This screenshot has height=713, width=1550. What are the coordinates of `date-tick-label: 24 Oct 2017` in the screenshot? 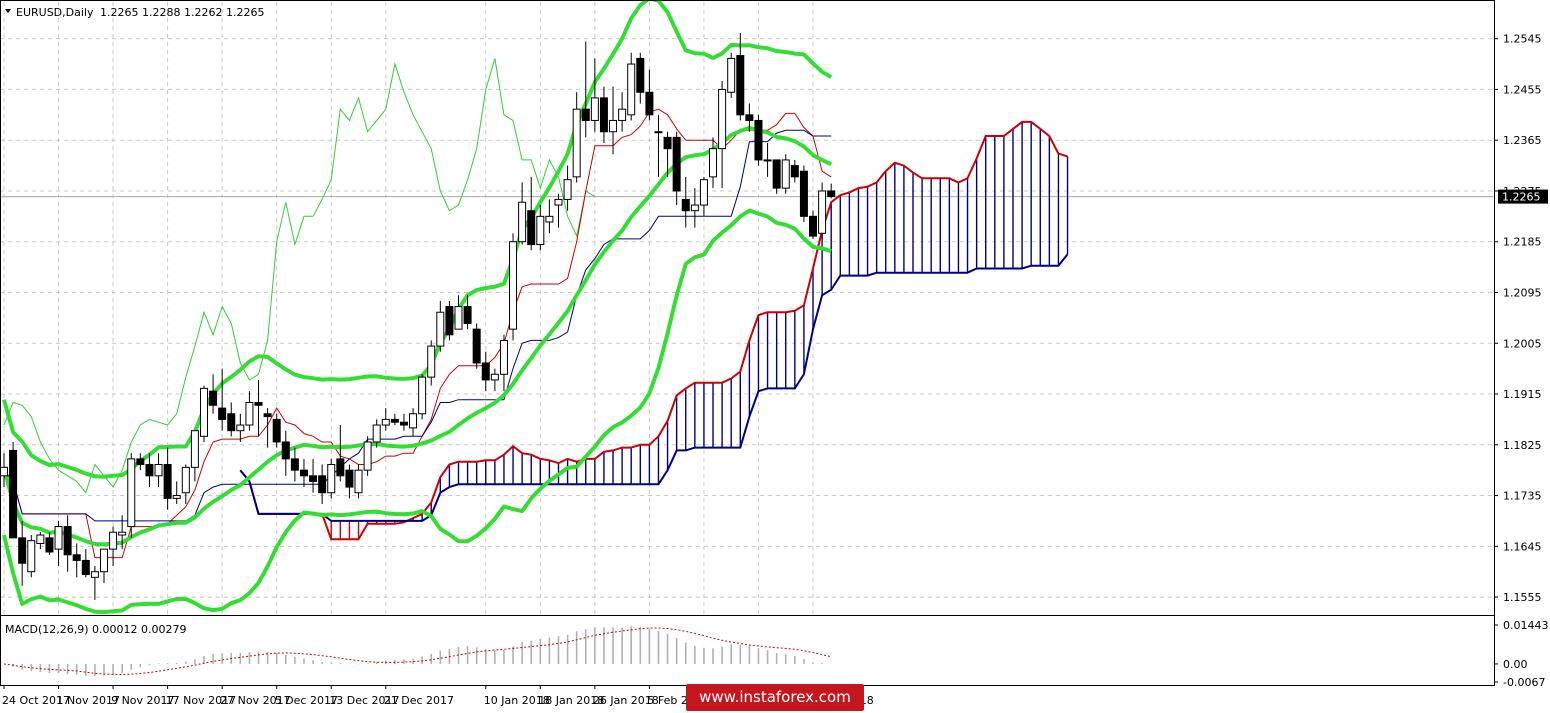 It's located at (36, 700).